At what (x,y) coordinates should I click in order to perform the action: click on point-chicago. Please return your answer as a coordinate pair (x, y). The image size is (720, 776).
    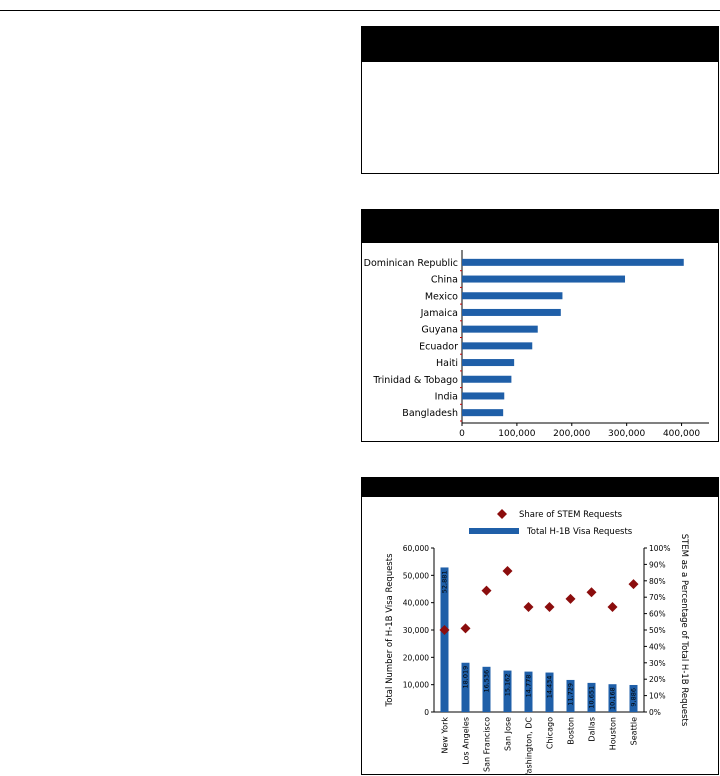
    Looking at the image, I should click on (549, 607).